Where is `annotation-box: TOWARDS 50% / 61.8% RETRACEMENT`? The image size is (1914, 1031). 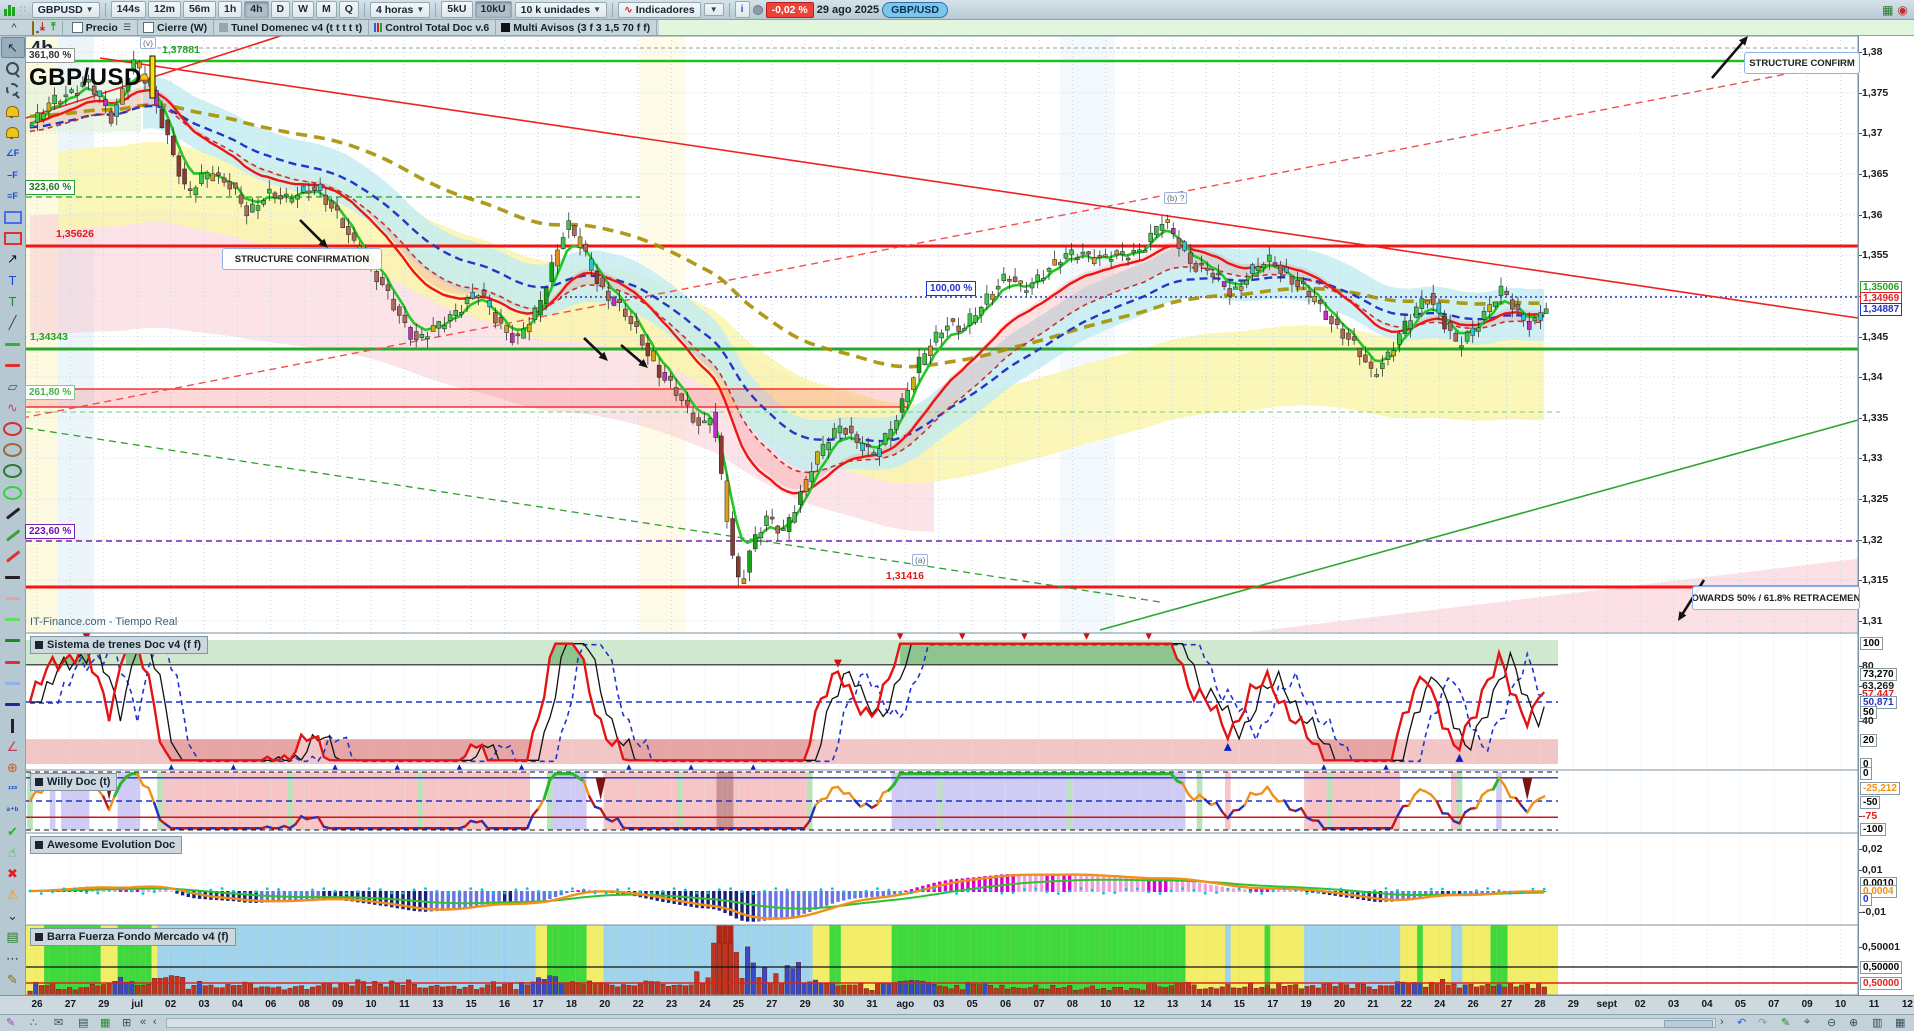
annotation-box: TOWARDS 50% / 61.8% RETRACEMENT is located at coordinates (1776, 598).